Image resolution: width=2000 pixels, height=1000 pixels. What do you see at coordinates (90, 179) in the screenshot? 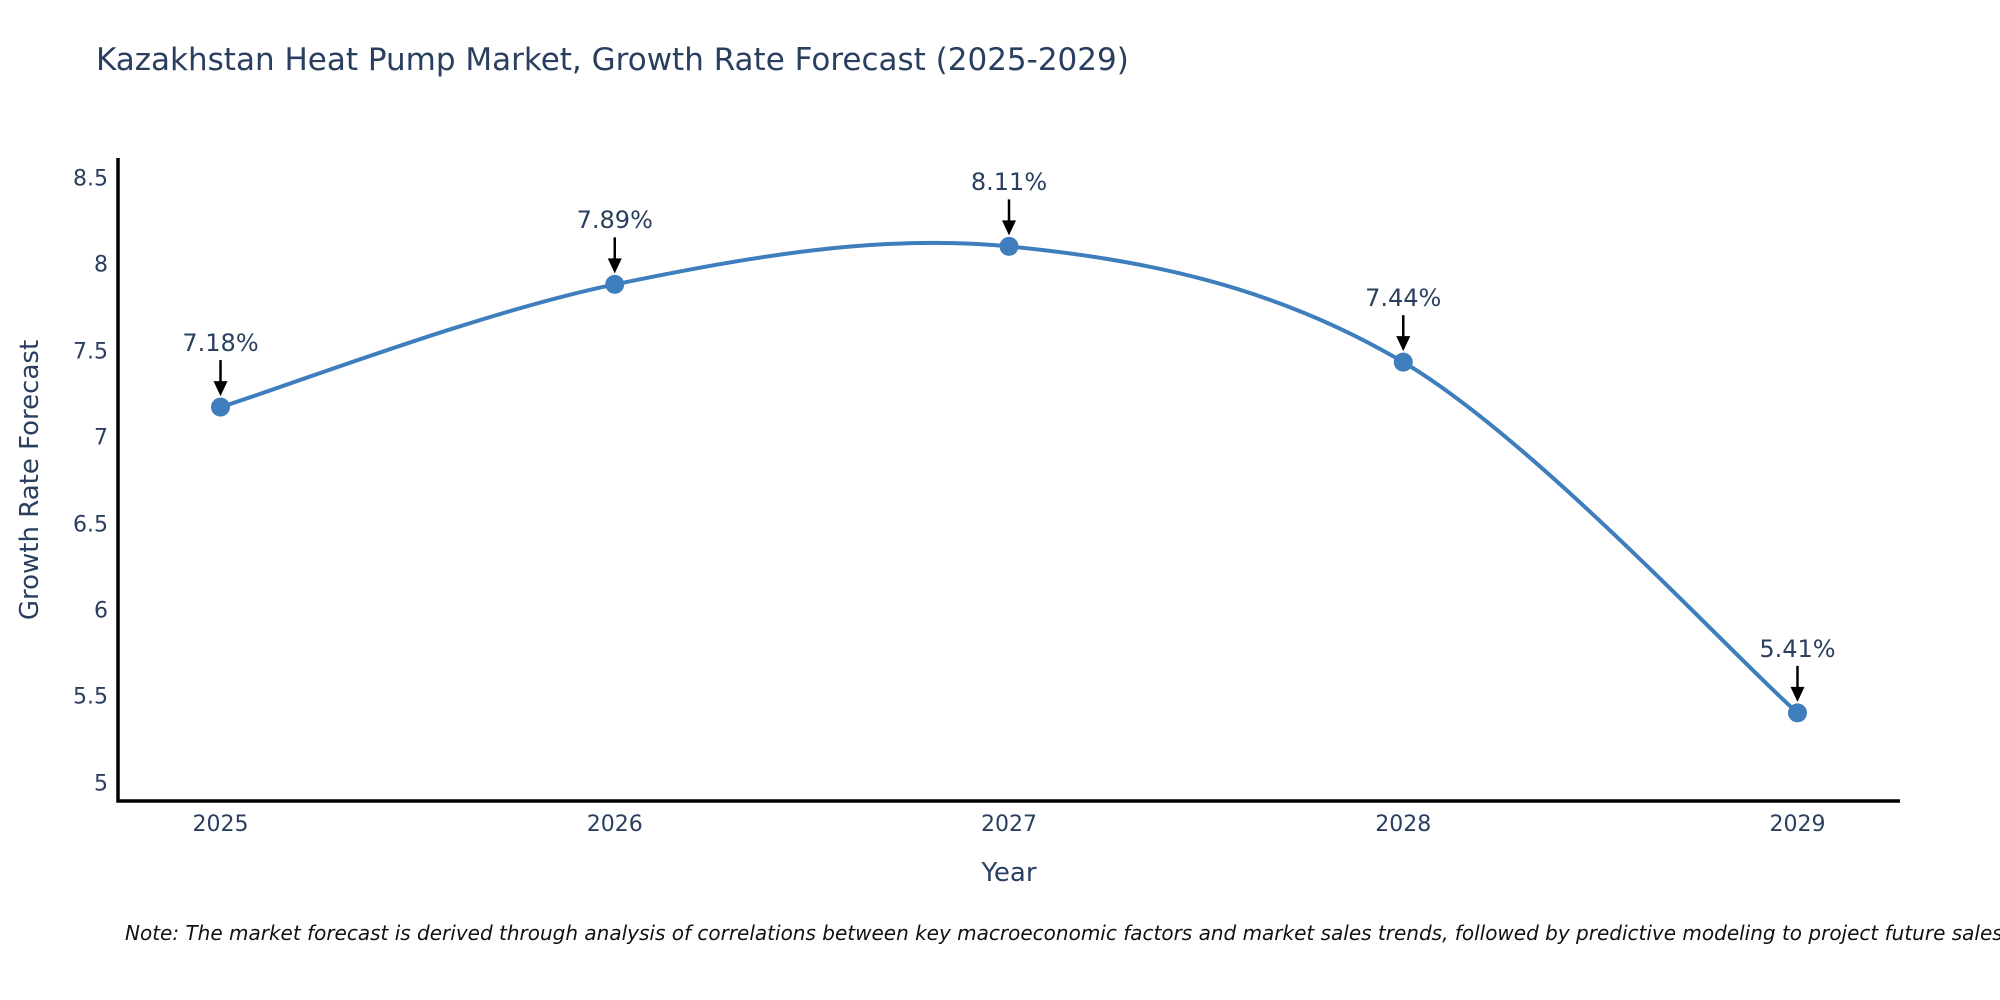
I see `y-tick-label: 8.5` at bounding box center [90, 179].